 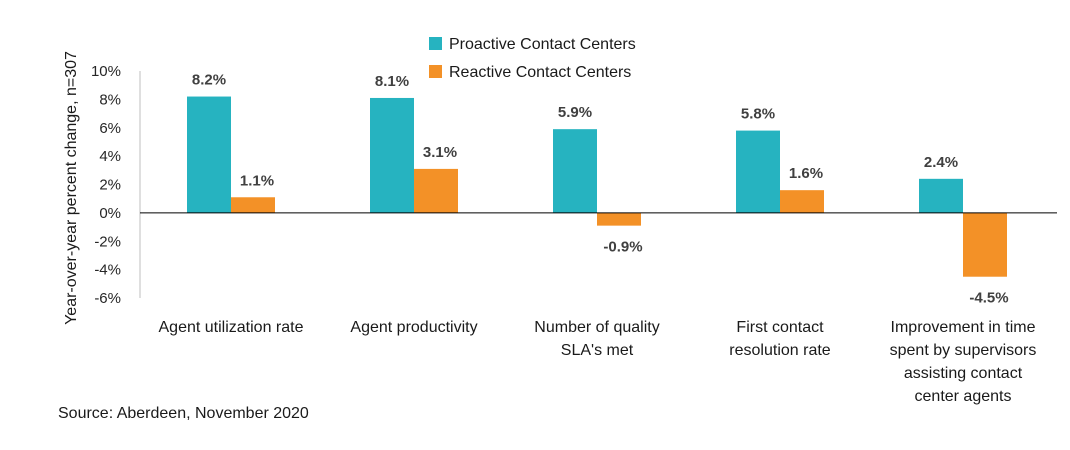 I want to click on category-label: Agent utilization rate, so click(x=231, y=327).